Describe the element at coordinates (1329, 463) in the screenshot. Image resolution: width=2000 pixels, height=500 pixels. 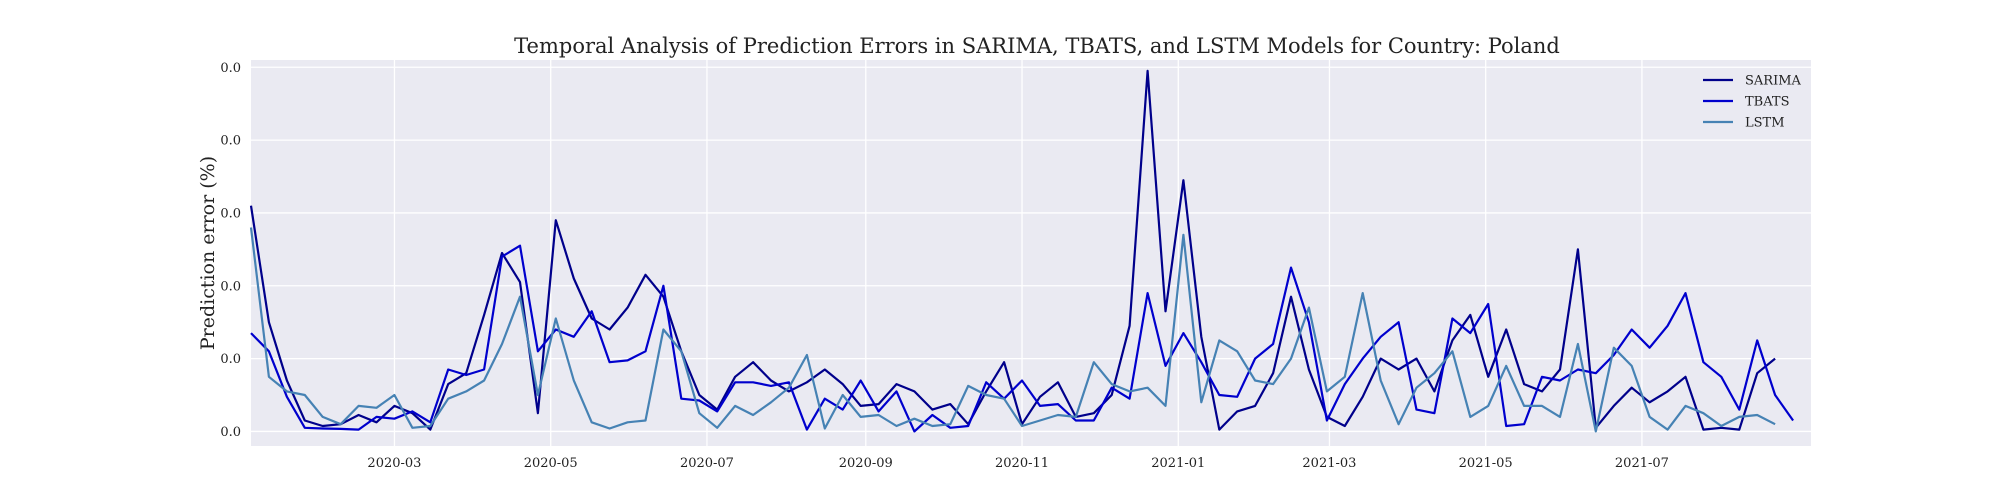
I see `x-tick-label: 2021-03` at that location.